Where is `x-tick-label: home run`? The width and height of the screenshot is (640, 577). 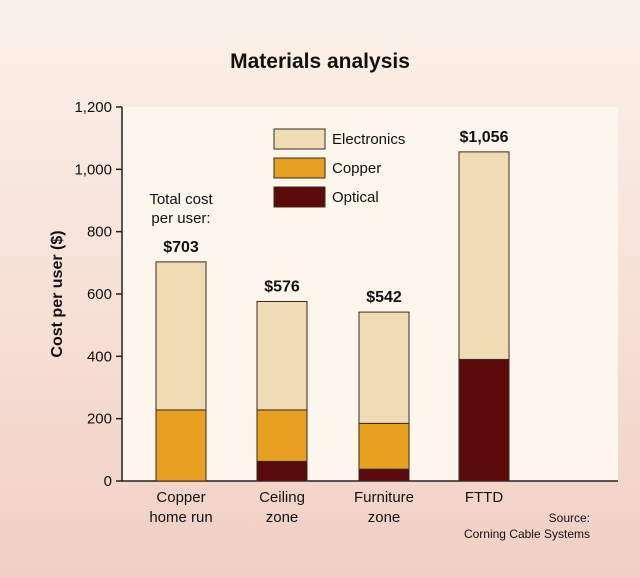
x-tick-label: home run is located at coordinates (180, 517).